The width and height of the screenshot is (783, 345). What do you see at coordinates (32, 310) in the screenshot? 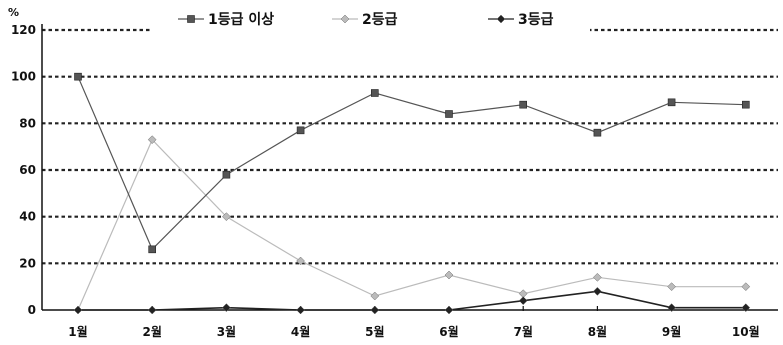
I see `y-tick-label: 0` at bounding box center [32, 310].